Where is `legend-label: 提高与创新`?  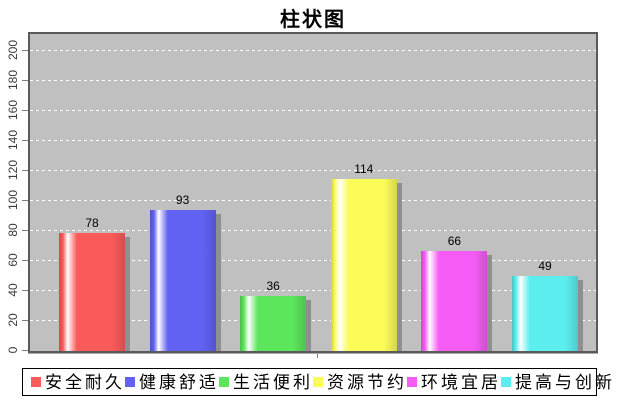 legend-label: 提高与创新 is located at coordinates (565, 382).